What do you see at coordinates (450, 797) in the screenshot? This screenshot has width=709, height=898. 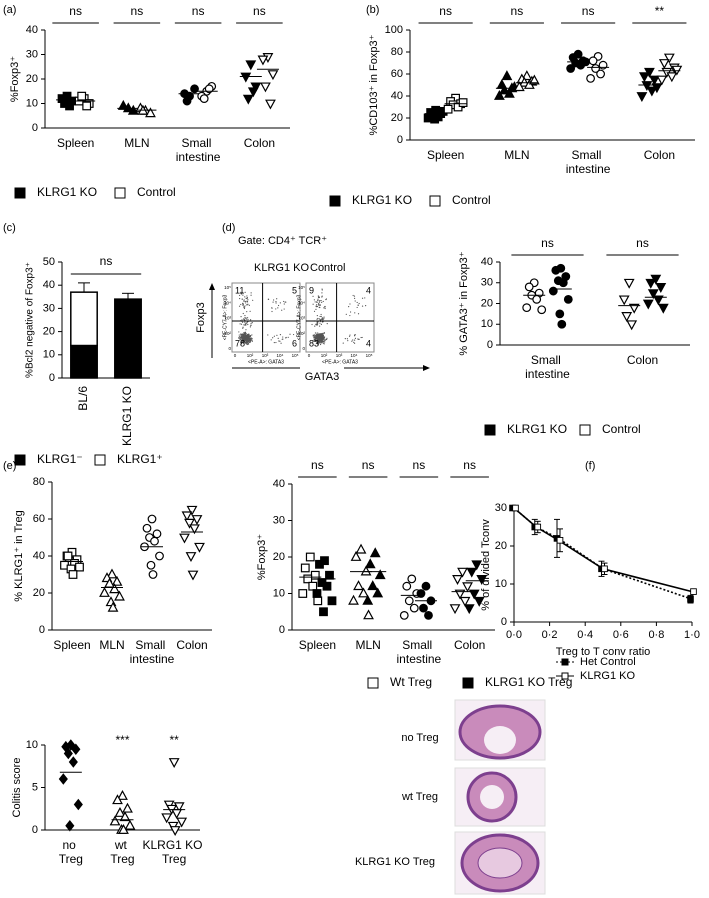 I see `histology: no Treg wt Treg KLRG1 KO Treg` at bounding box center [450, 797].